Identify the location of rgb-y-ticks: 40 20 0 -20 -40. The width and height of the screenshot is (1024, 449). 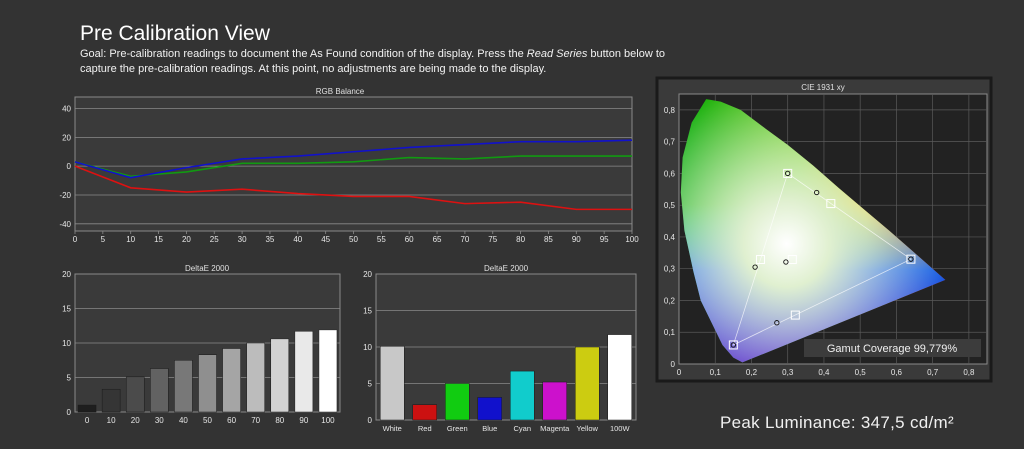
(65, 167).